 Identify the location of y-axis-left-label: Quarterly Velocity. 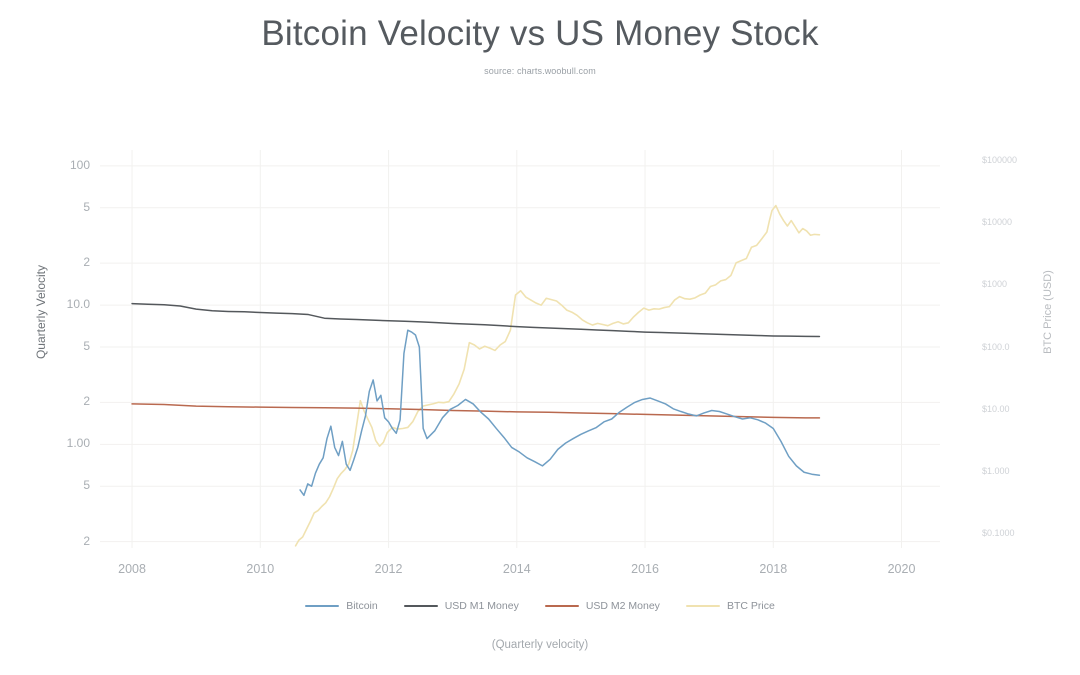
(41, 312).